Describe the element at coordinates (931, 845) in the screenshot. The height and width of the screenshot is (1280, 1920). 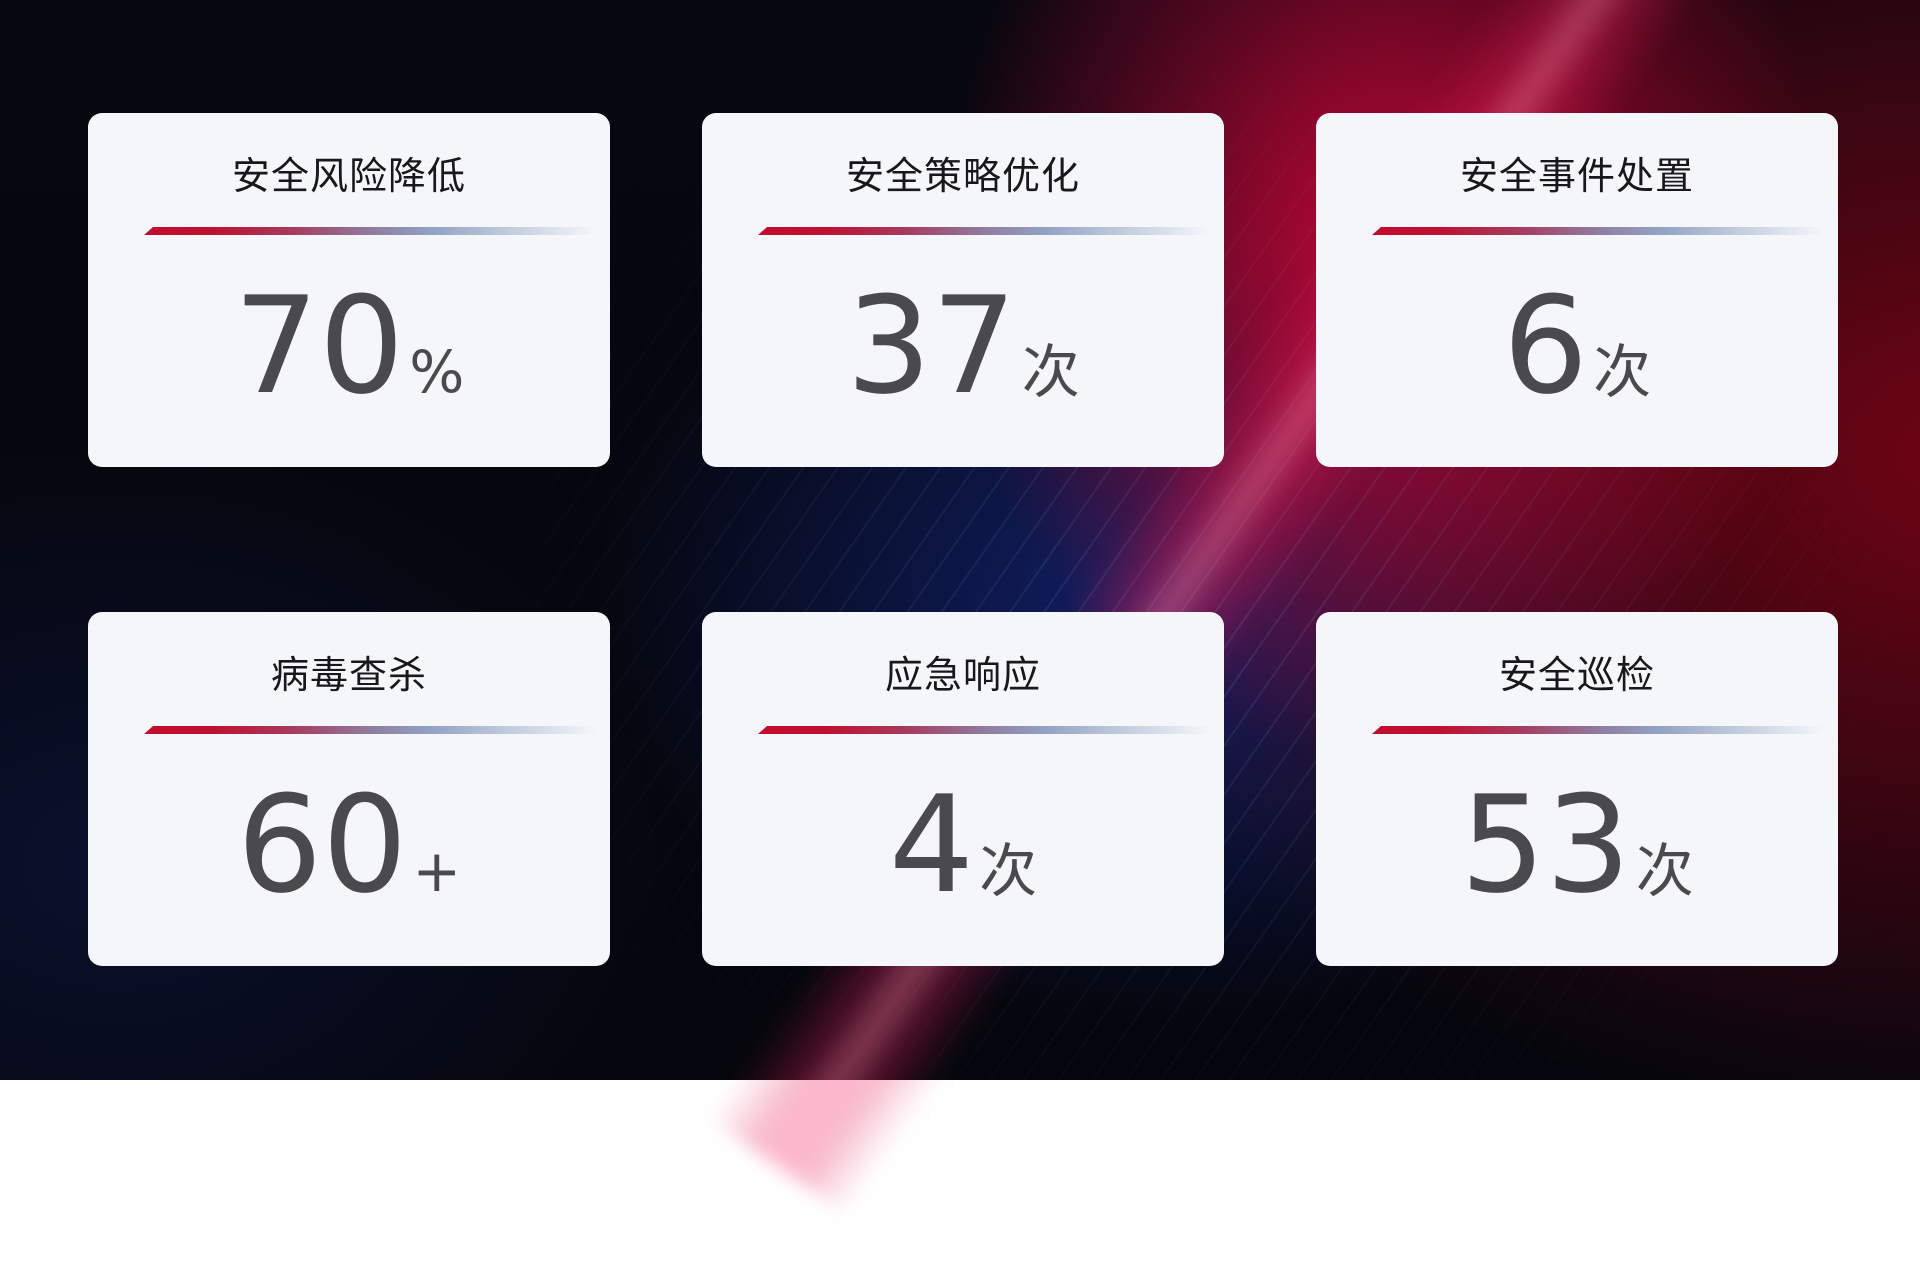
I see `stat-value: 4` at that location.